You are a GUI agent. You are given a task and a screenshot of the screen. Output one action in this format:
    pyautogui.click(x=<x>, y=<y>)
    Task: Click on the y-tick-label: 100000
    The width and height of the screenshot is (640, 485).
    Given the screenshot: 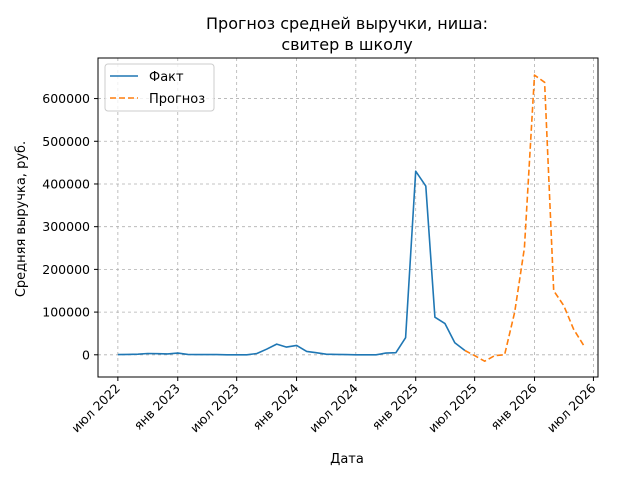 What is the action you would take?
    pyautogui.click(x=66, y=312)
    